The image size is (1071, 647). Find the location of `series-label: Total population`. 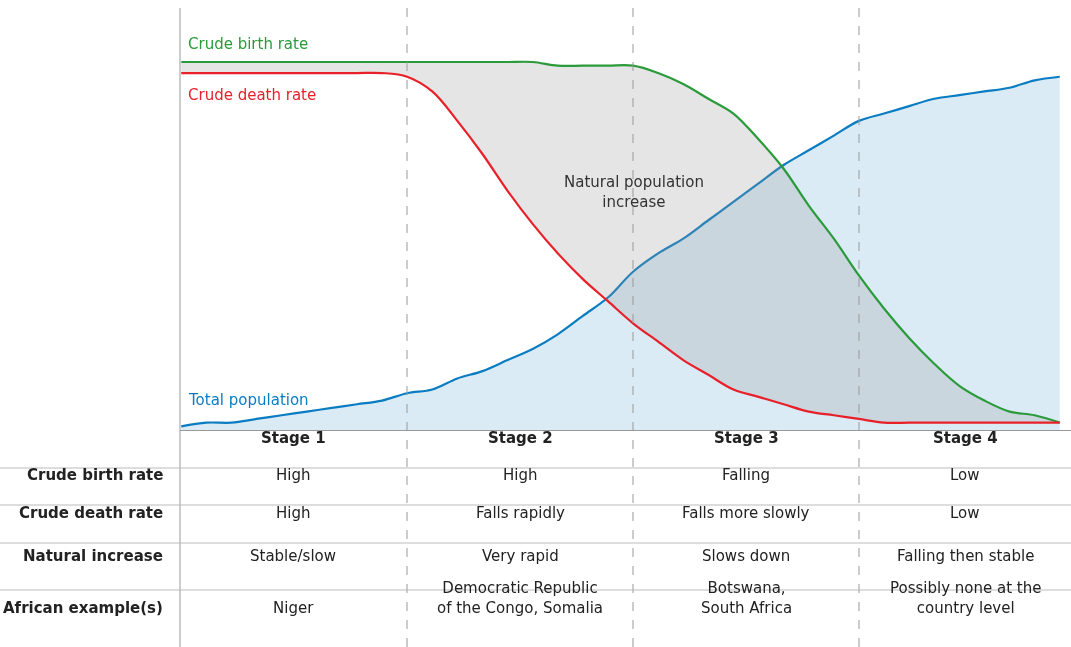

series-label: Total population is located at coordinates (248, 400).